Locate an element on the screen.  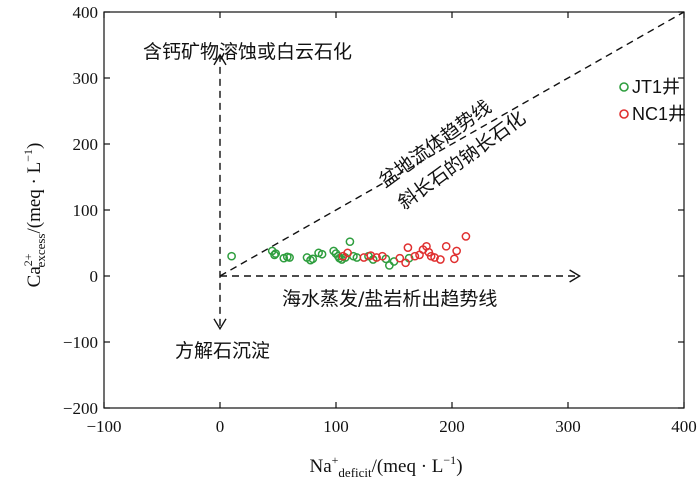
x-axis-label-unit-exp: −1 is located at coordinates (449, 460).